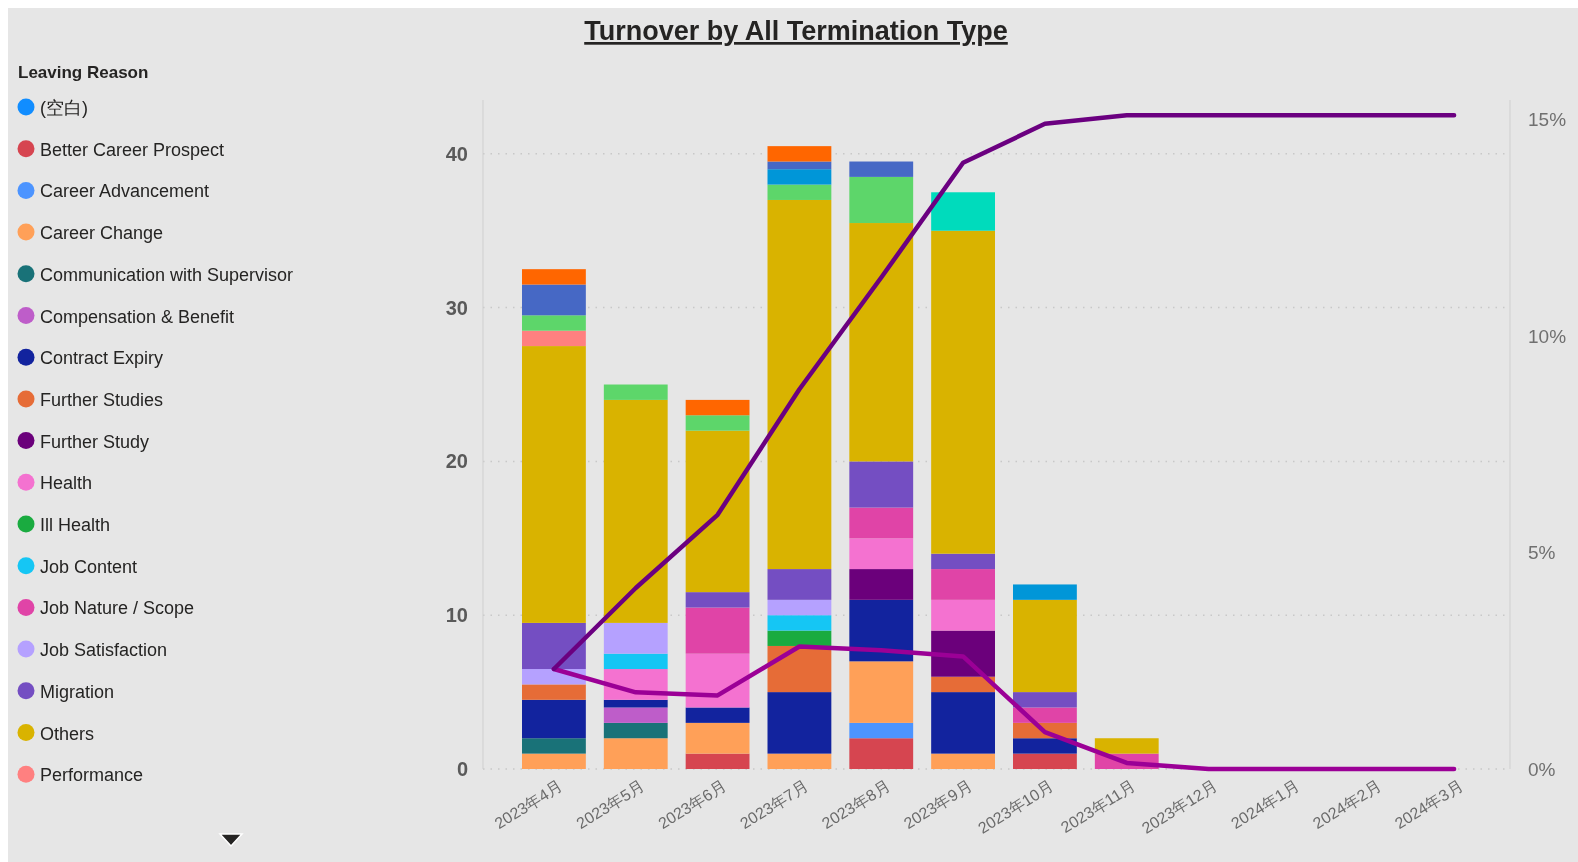  Describe the element at coordinates (125, 191) in the screenshot. I see `legend-label: Career Advancement` at that location.